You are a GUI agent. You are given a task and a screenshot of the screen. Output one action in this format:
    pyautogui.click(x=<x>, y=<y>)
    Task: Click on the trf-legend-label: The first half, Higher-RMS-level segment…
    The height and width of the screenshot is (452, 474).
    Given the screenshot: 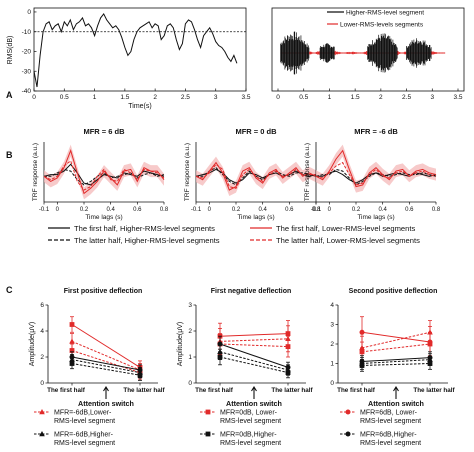 What is the action you would take?
    pyautogui.click(x=144, y=228)
    